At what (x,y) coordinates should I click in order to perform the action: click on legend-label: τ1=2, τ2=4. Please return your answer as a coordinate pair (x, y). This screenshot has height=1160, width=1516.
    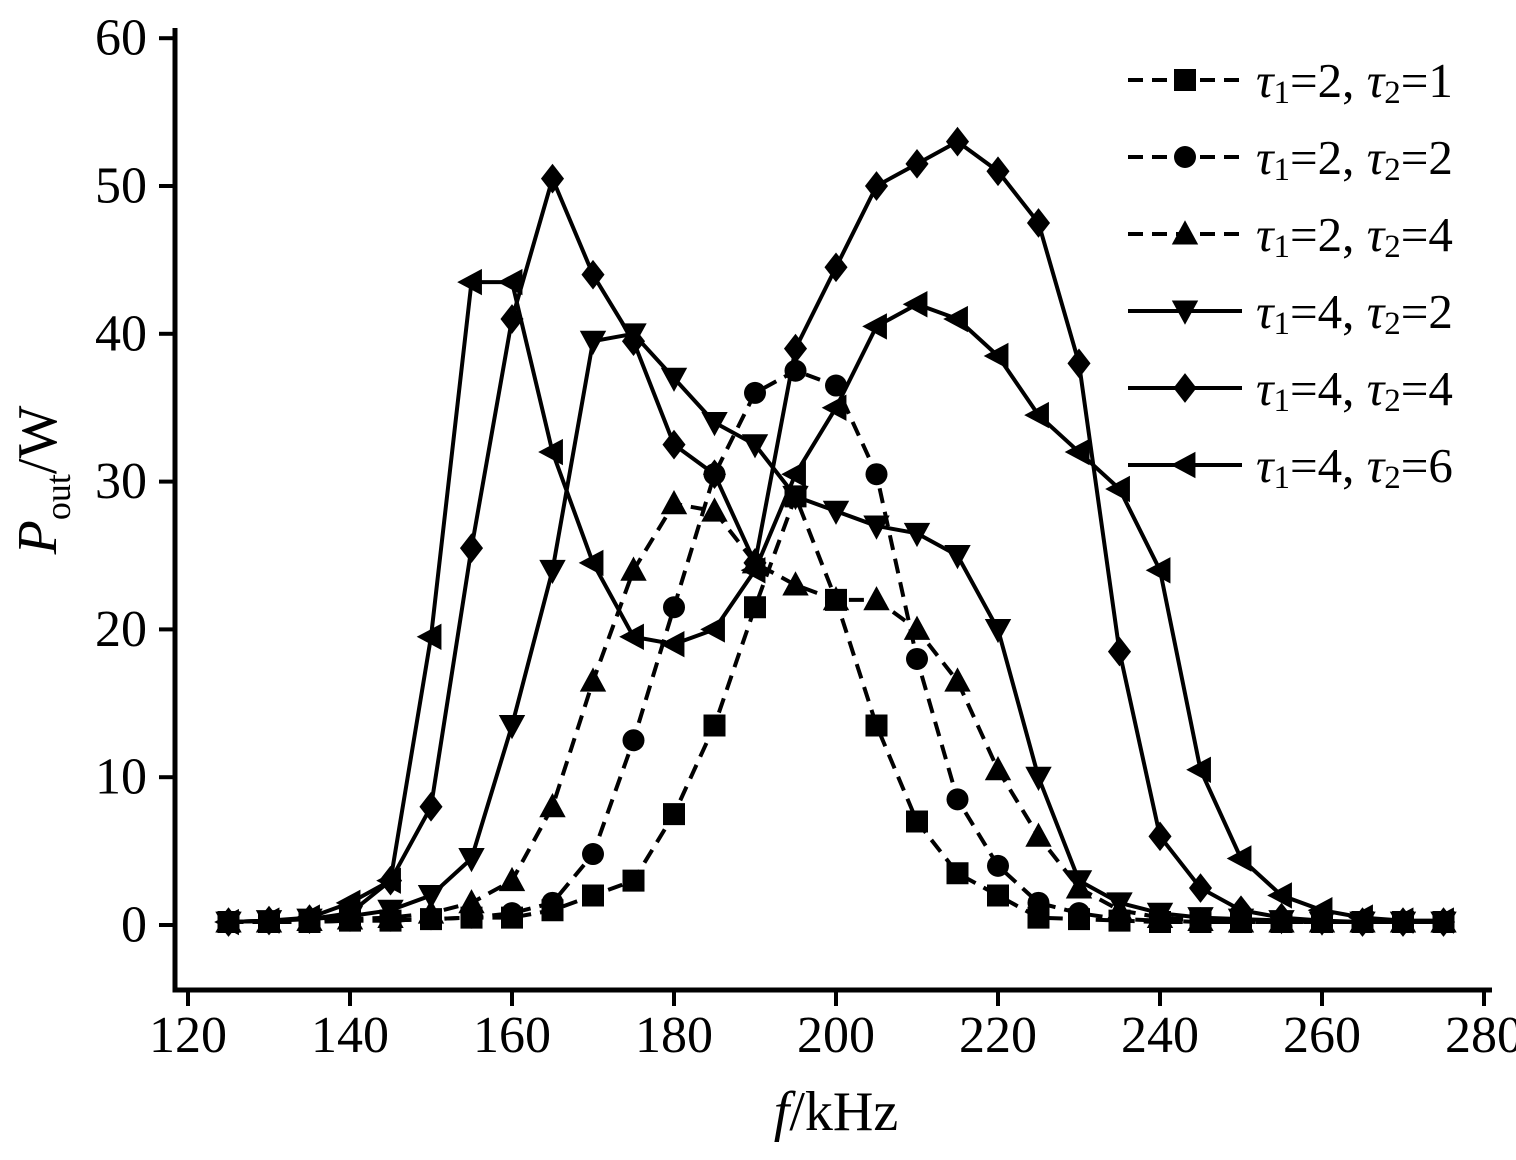
    Looking at the image, I should click on (1354, 236).